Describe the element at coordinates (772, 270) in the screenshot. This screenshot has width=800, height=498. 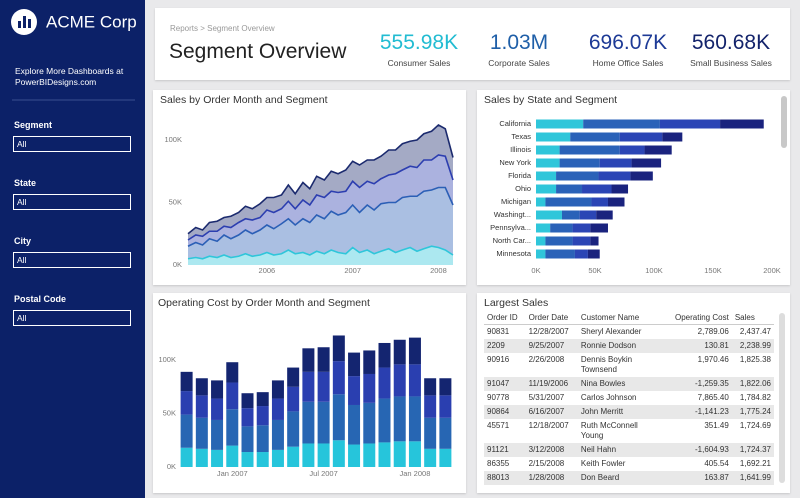
I see `x-tick-label: 200K` at that location.